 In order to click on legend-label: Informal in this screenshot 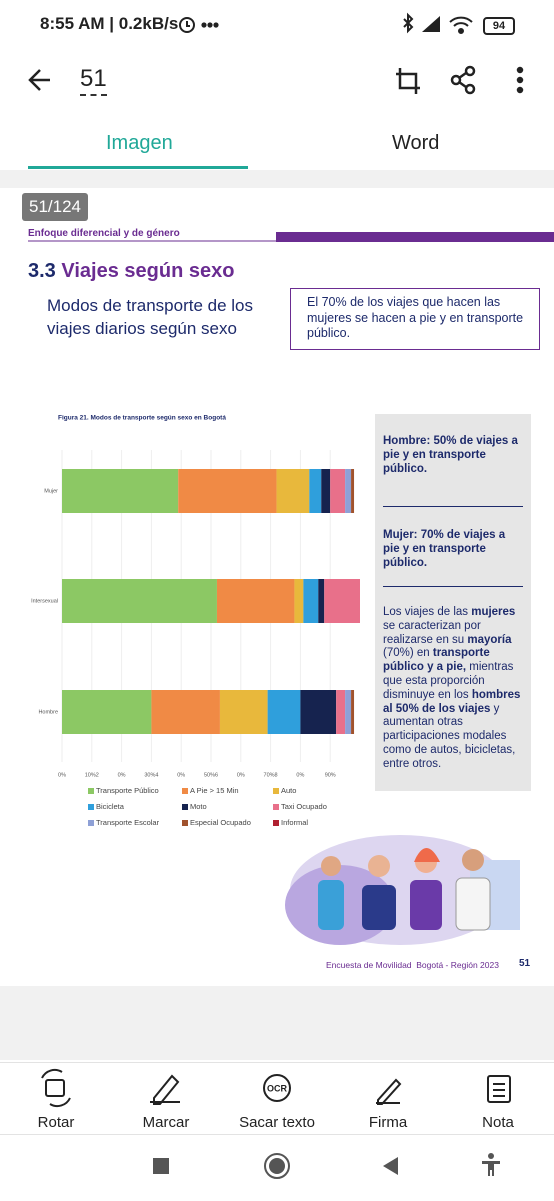, I will do `click(294, 822)`.